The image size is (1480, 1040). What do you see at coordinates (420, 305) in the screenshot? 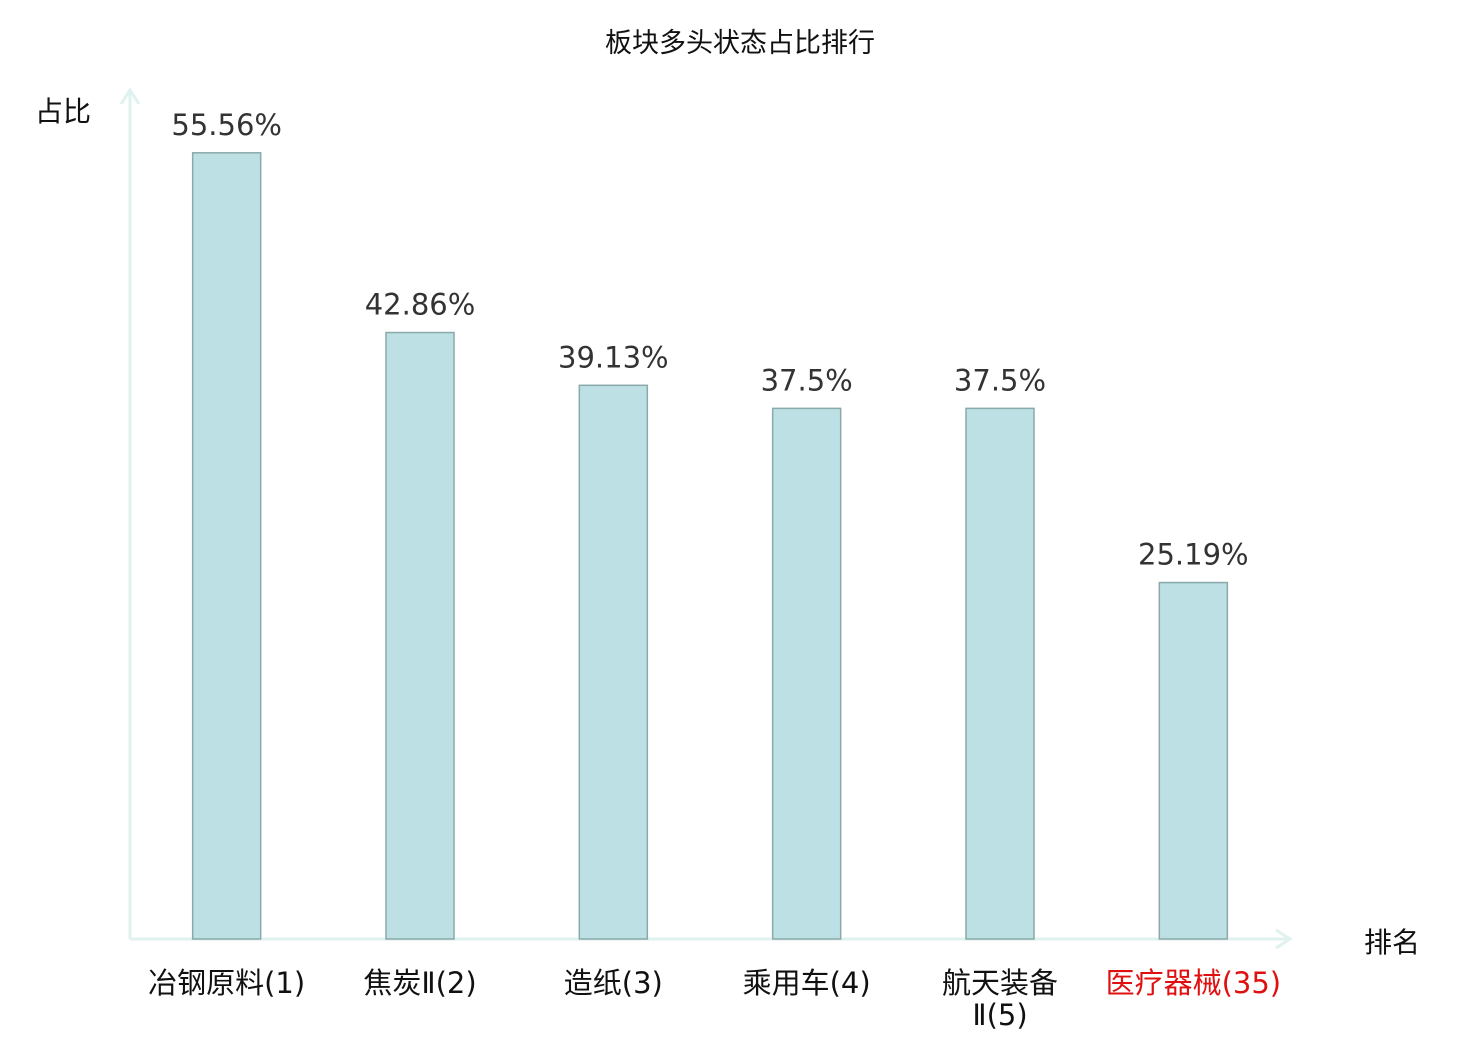
I see `data-label: 42.86%` at bounding box center [420, 305].